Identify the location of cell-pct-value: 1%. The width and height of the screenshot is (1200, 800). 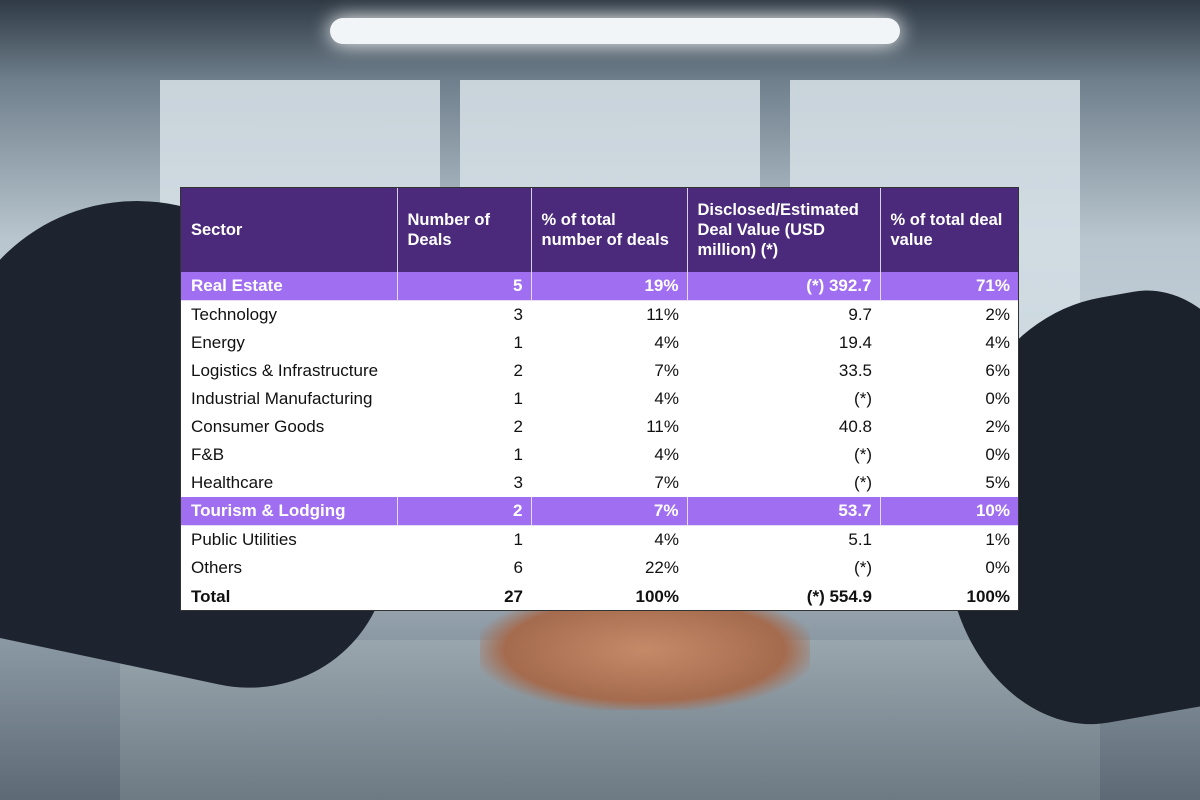
(997, 539).